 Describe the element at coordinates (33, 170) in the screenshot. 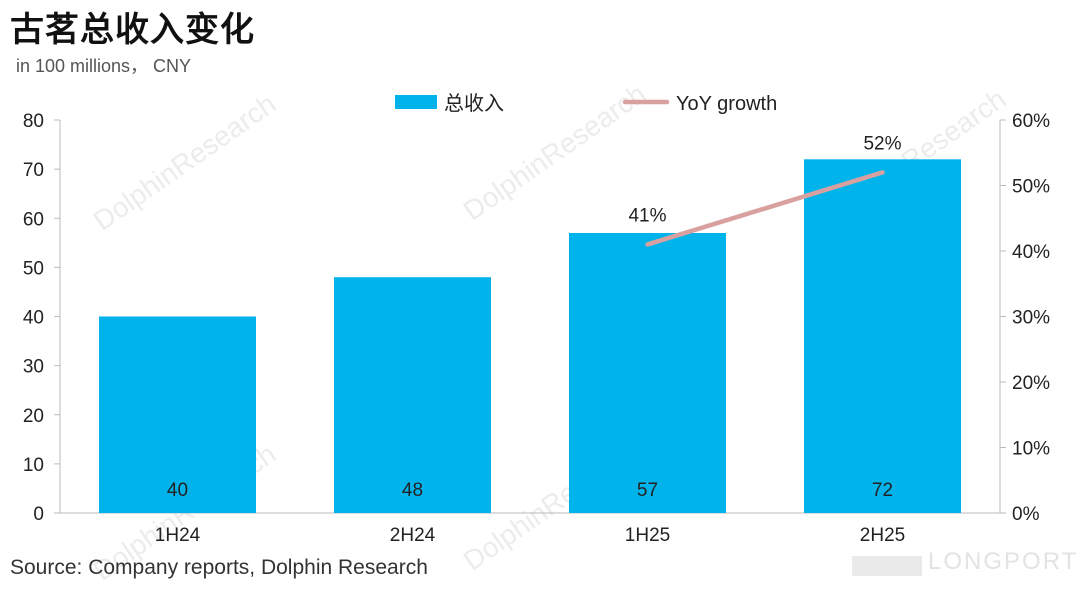

I see `y-left-tick-label: 70` at that location.